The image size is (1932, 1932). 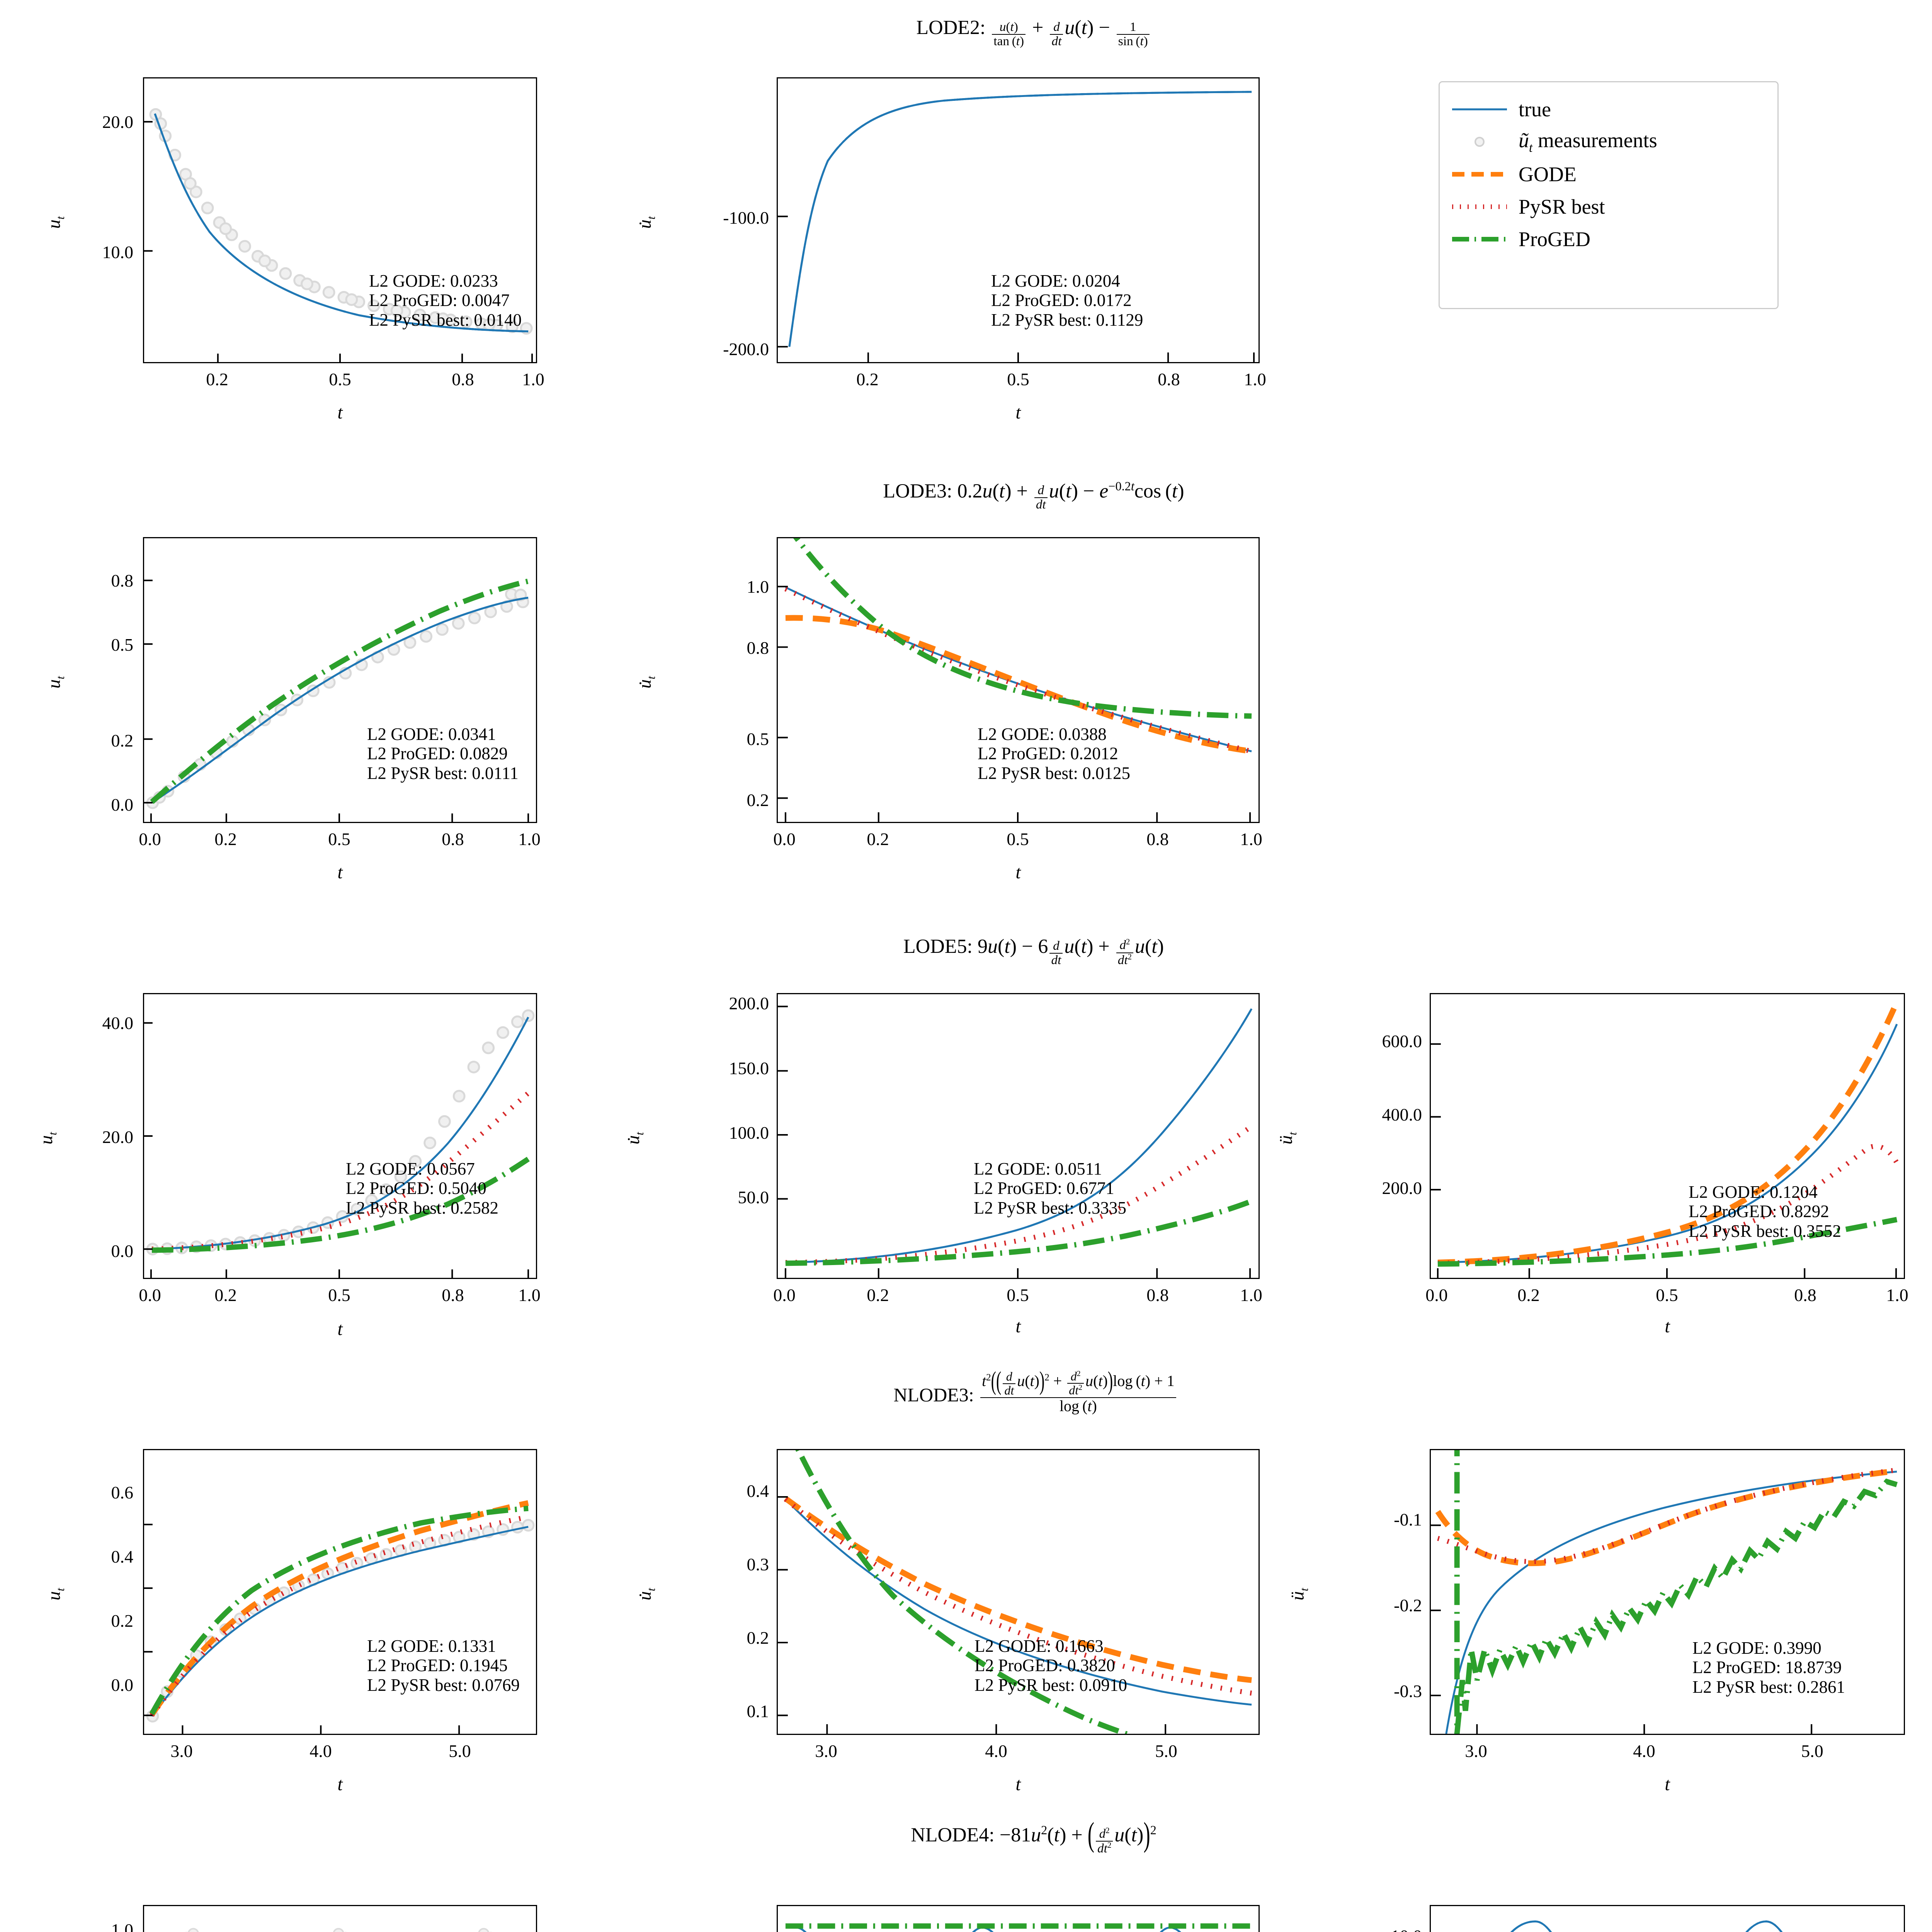 I want to click on axes-r1c2, so click(x=1019, y=220).